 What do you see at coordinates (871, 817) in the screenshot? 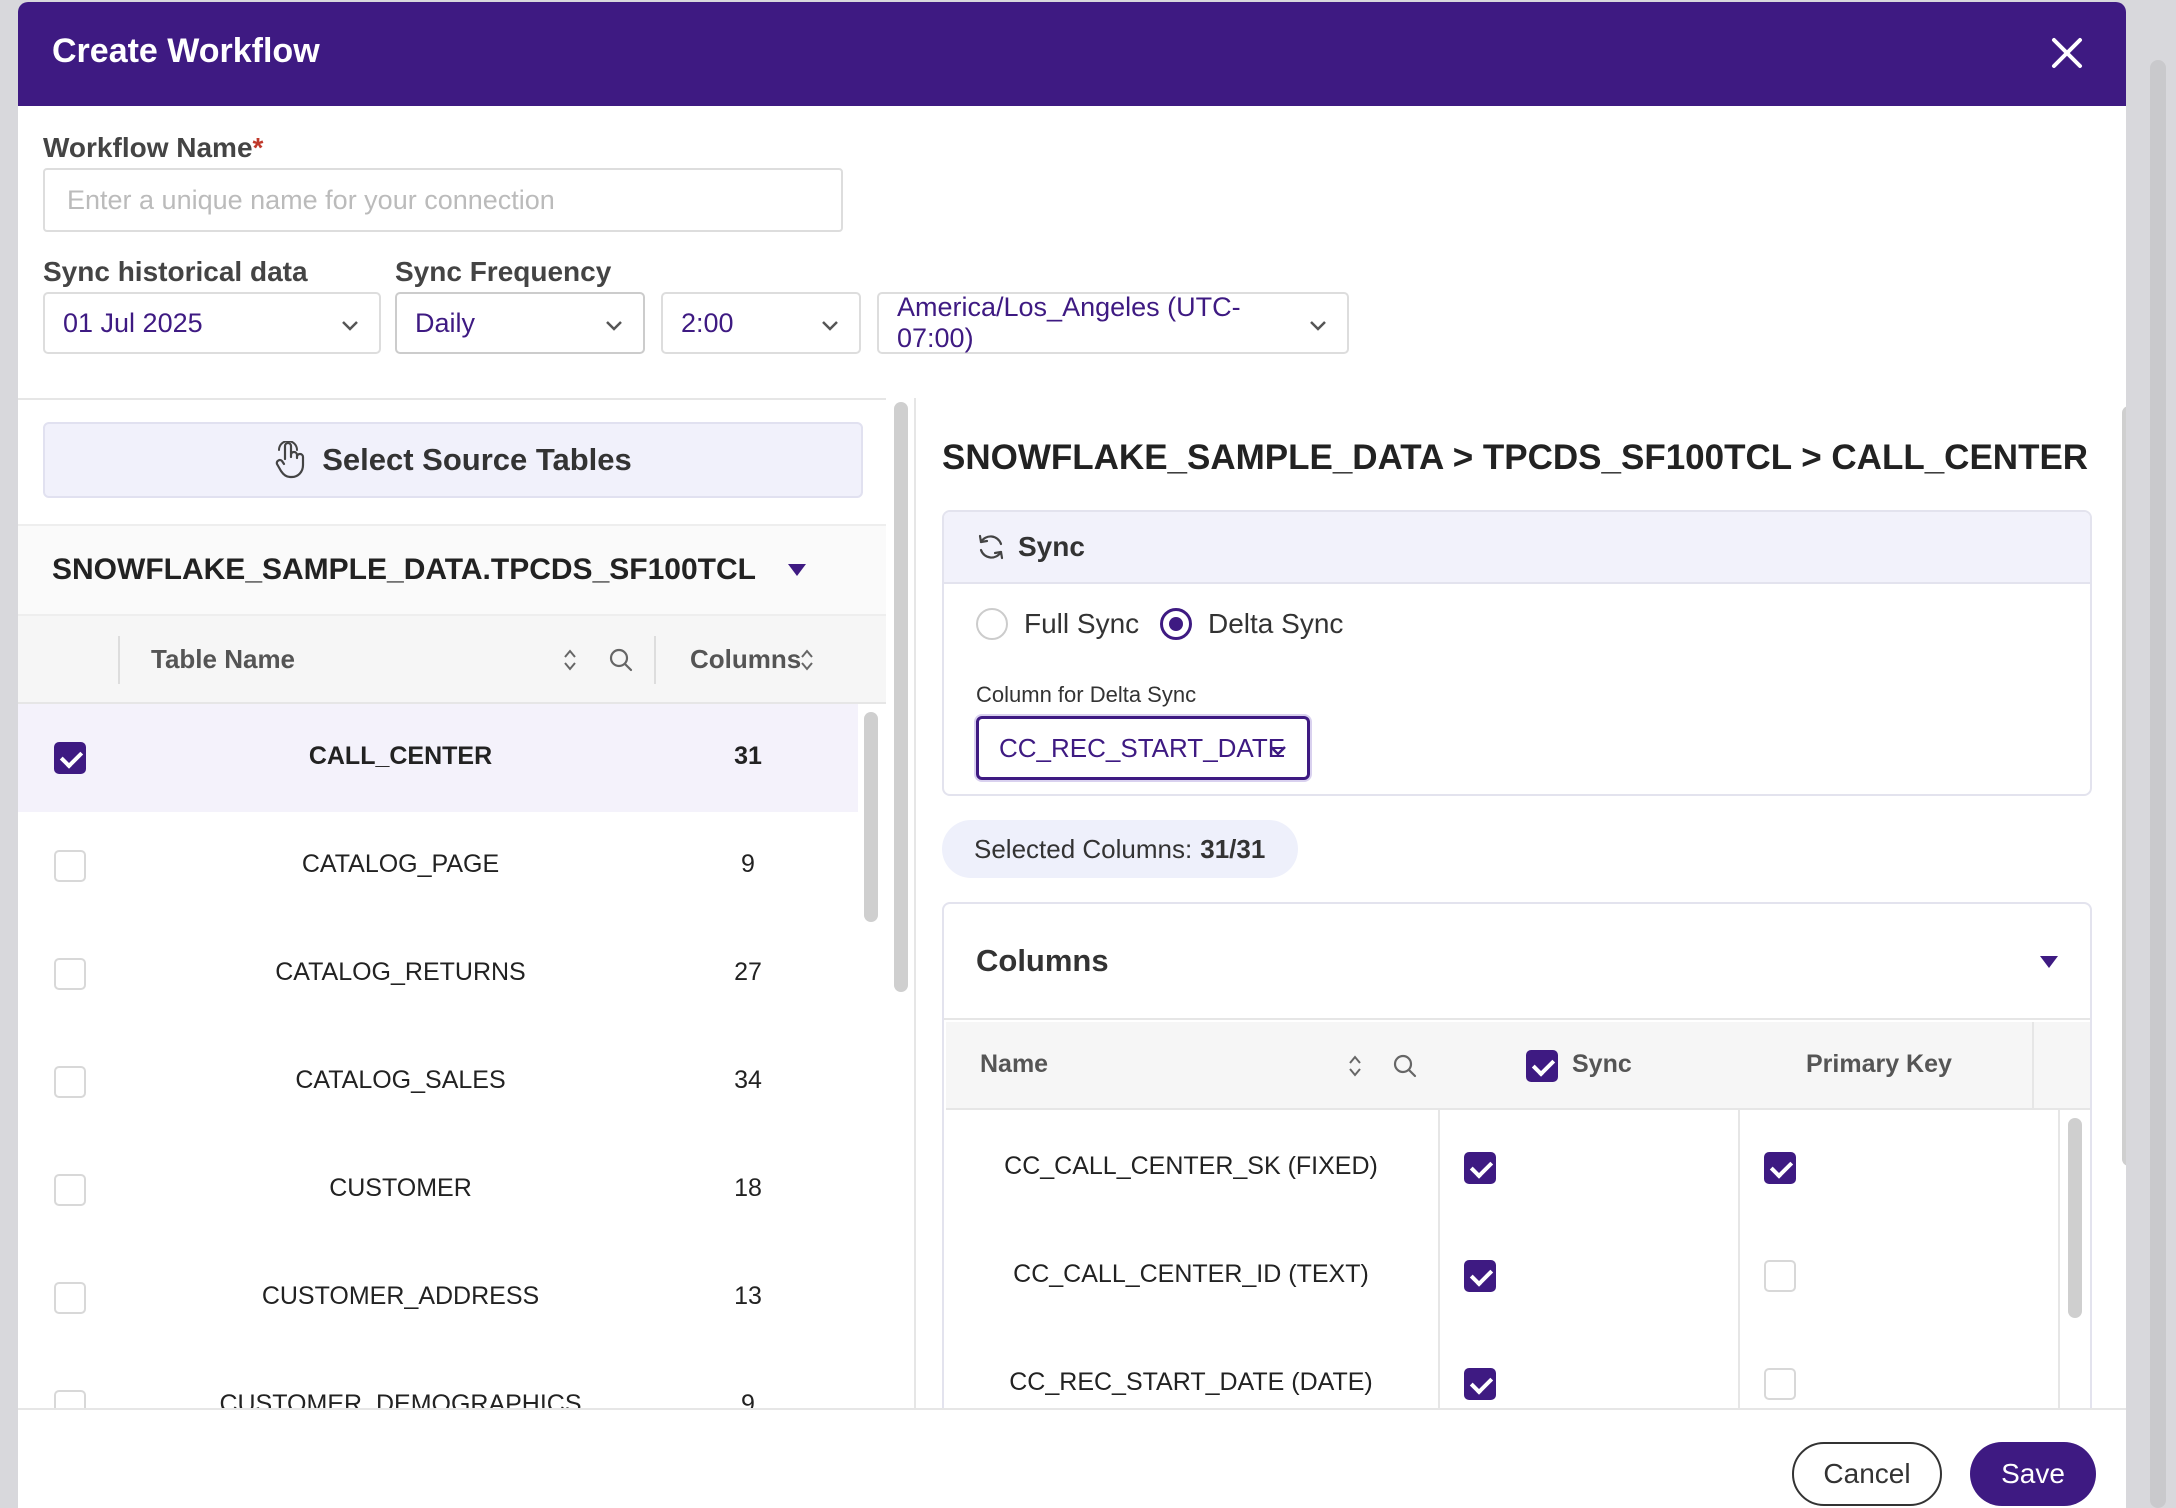
I see `table-list-scrollbar` at bounding box center [871, 817].